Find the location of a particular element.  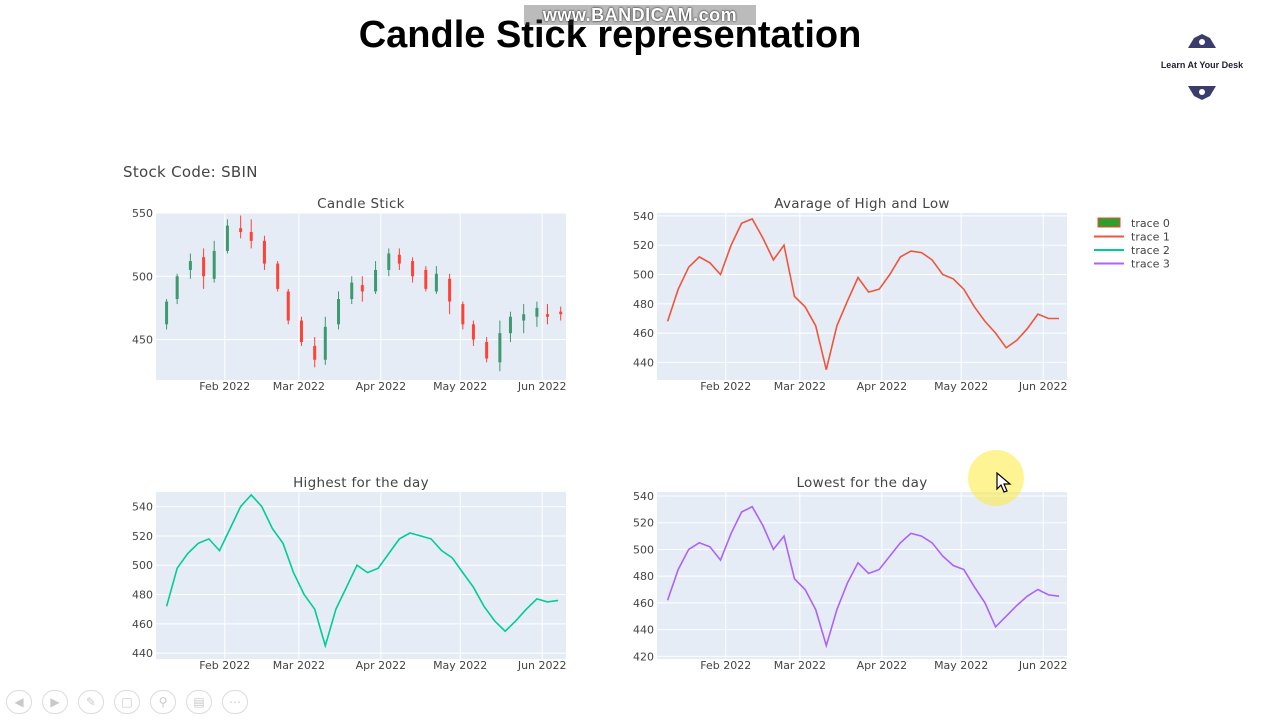

pen-icon: ✎ is located at coordinates (91, 702).